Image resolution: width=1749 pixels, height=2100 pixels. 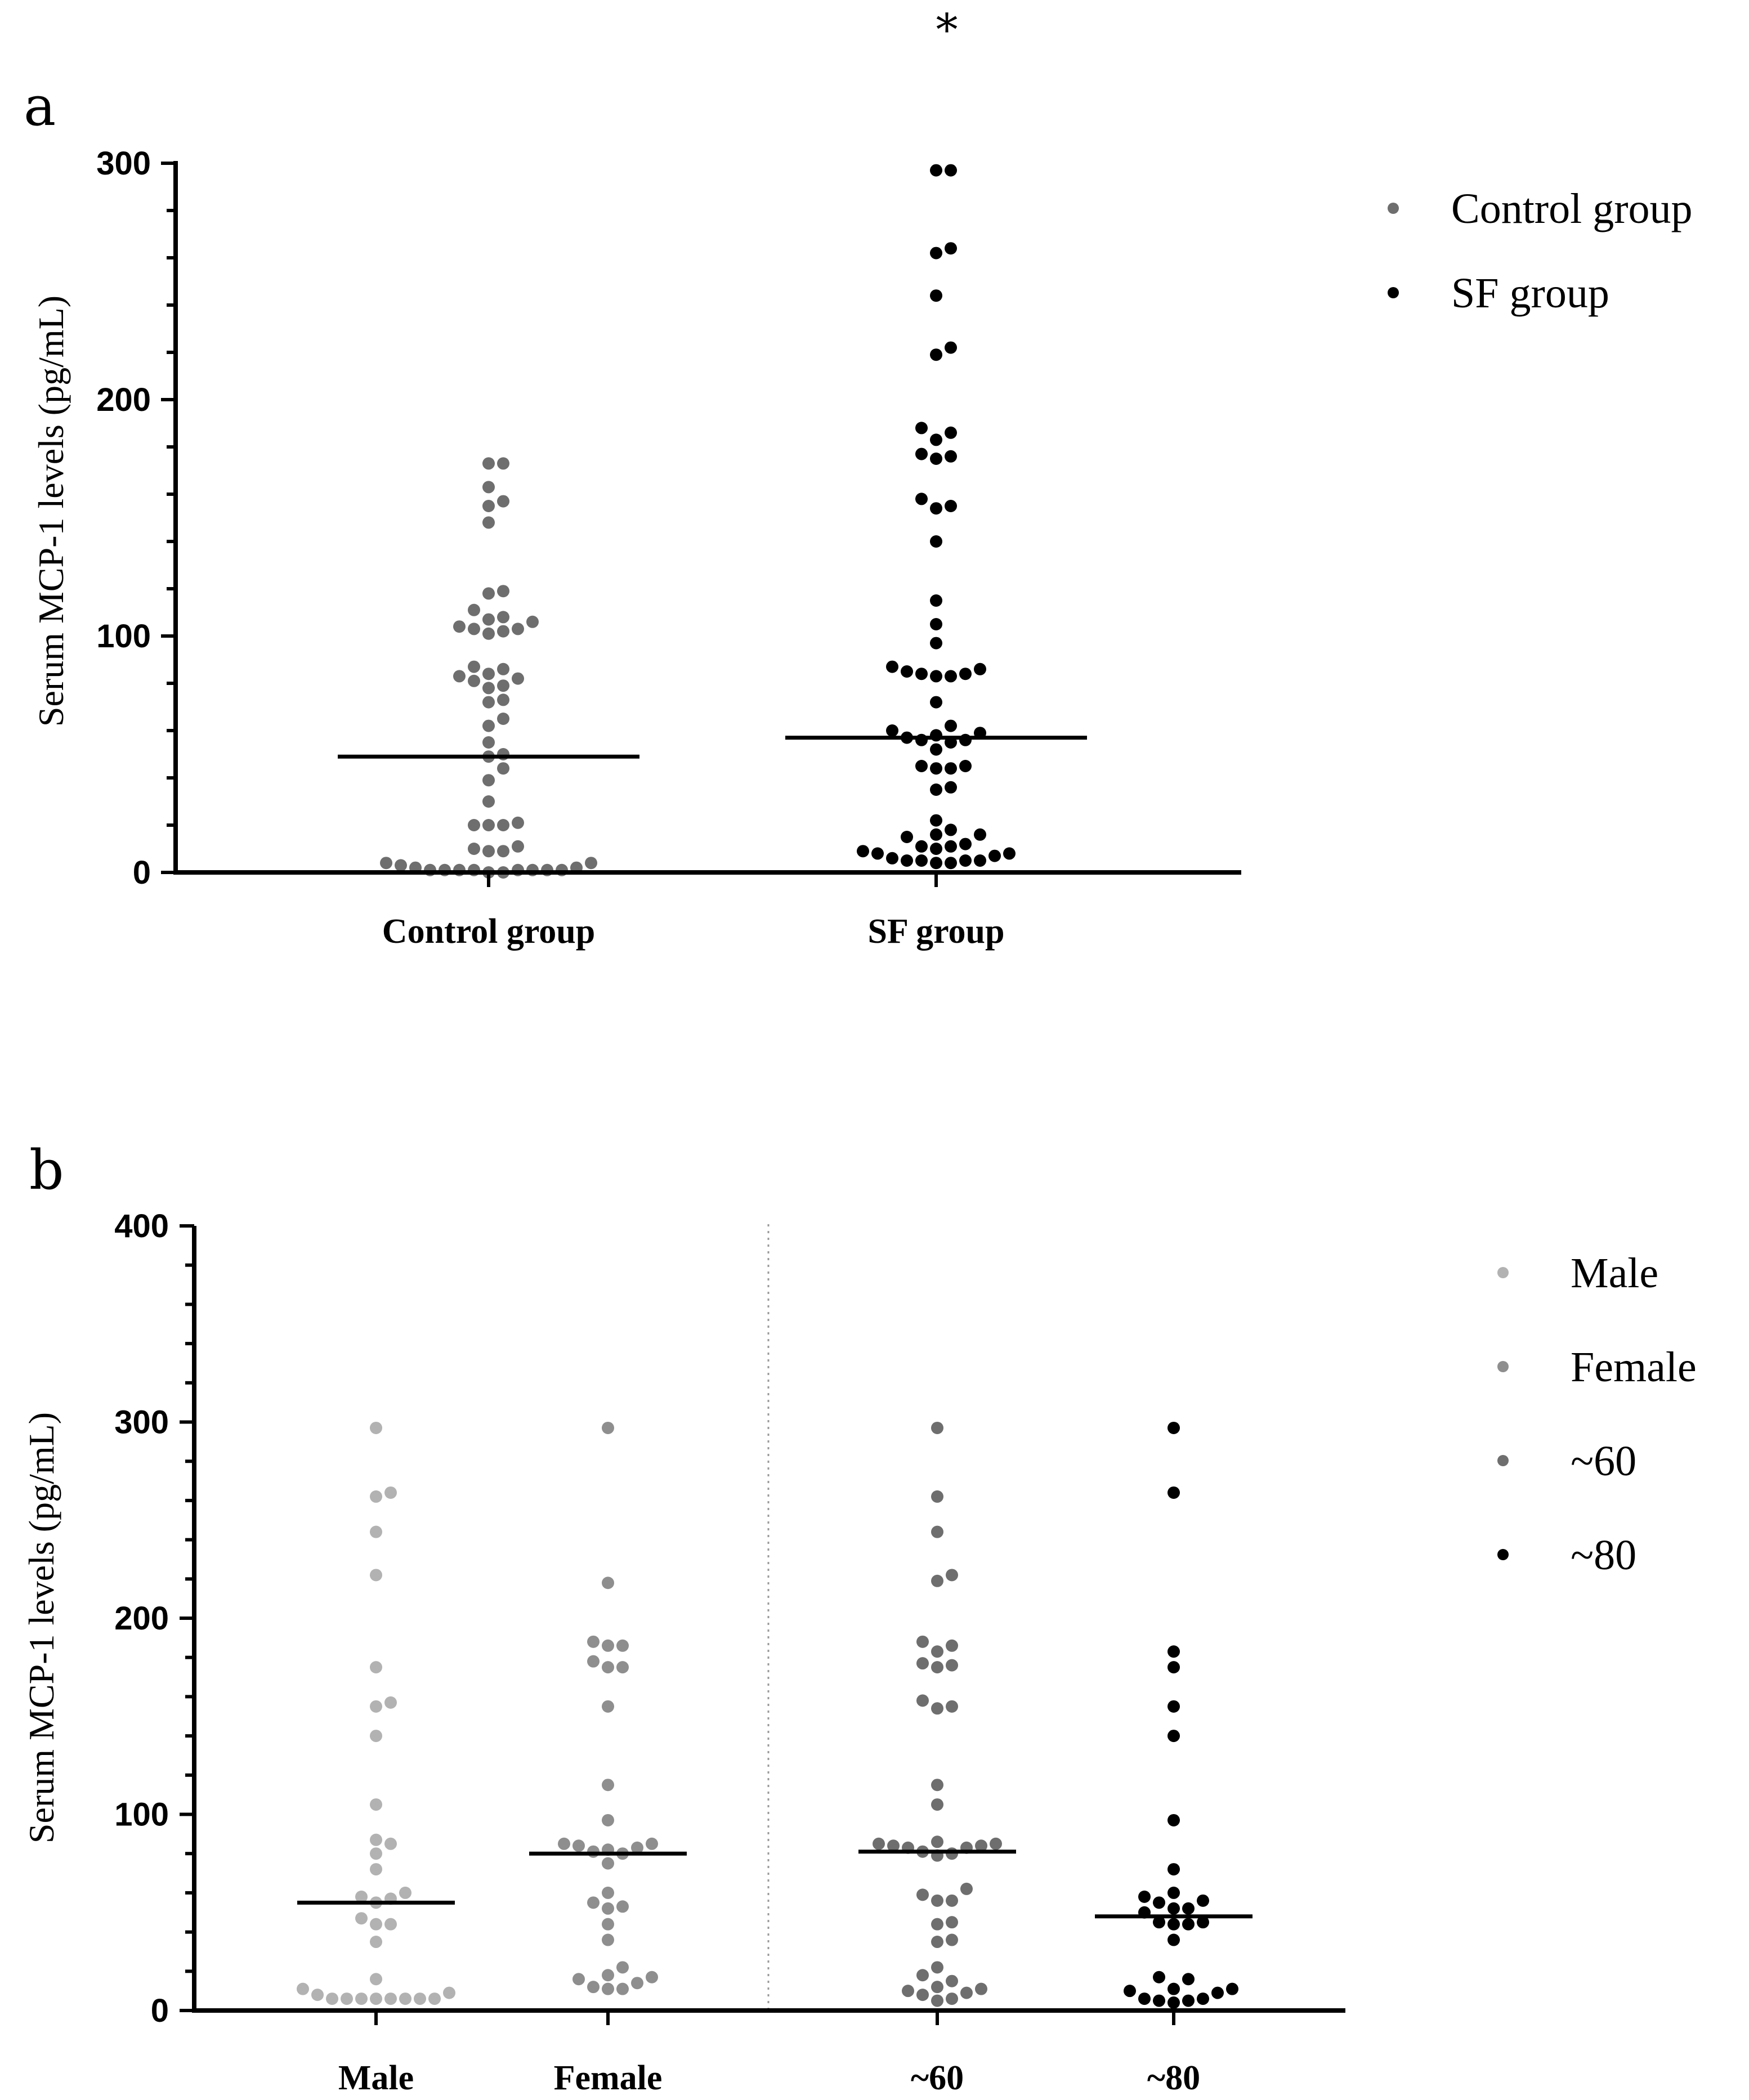 I want to click on significance-star: *, so click(x=947, y=30).